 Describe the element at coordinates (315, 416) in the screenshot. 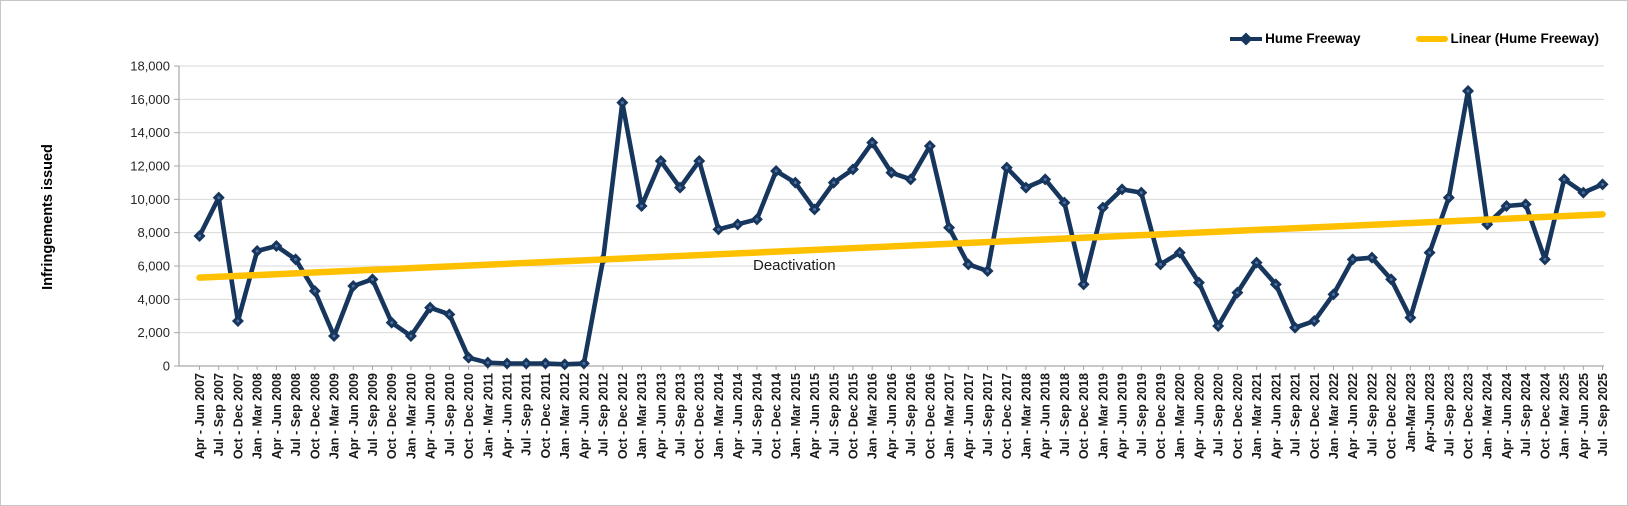

I see `x-tick-label: Oct - Dec 2008` at that location.